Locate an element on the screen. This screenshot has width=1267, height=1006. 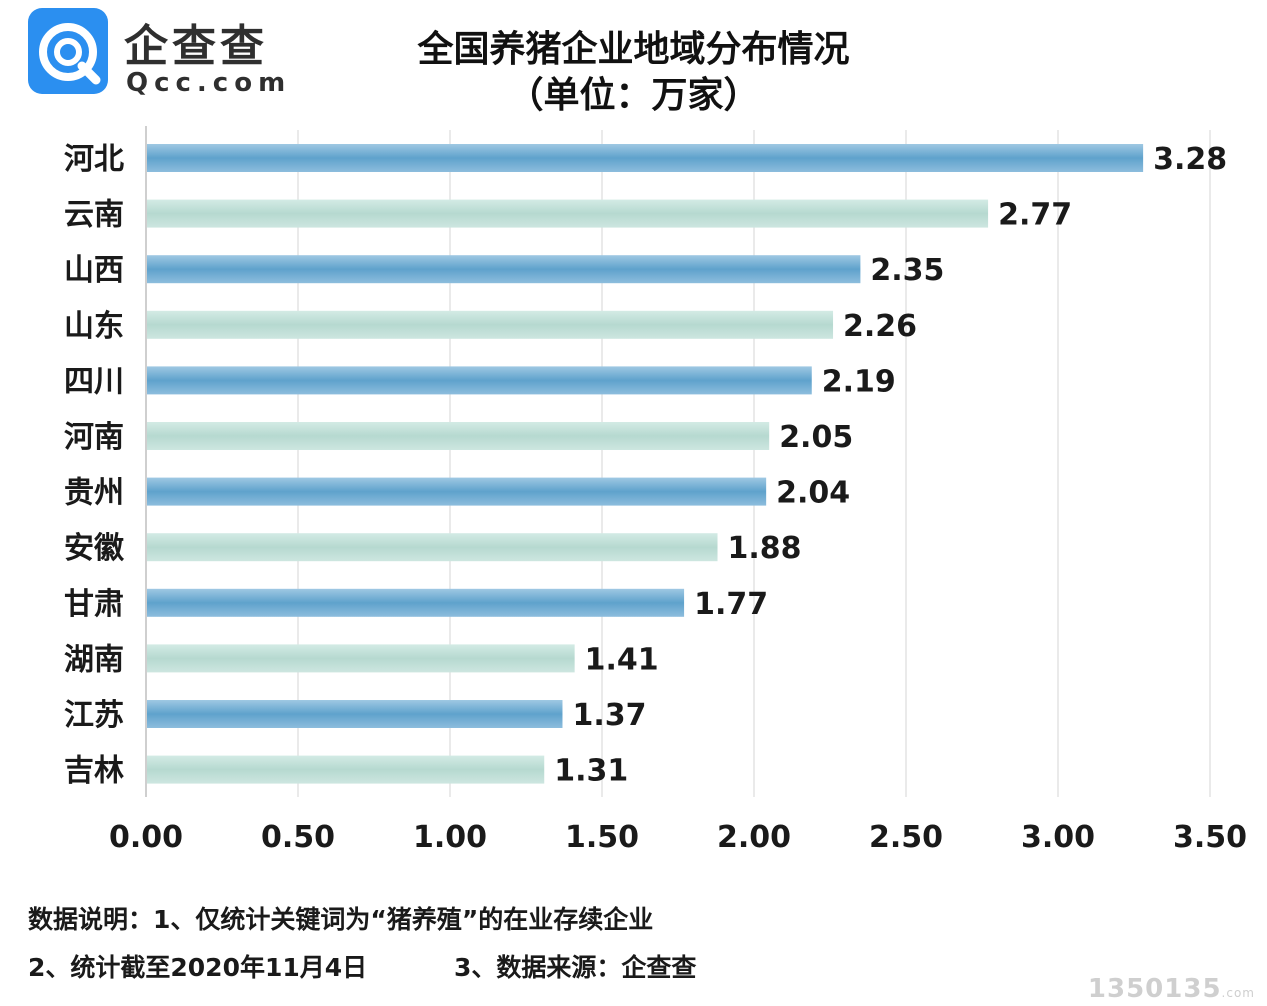
watermark-text: 1350135 is located at coordinates (1154, 989).